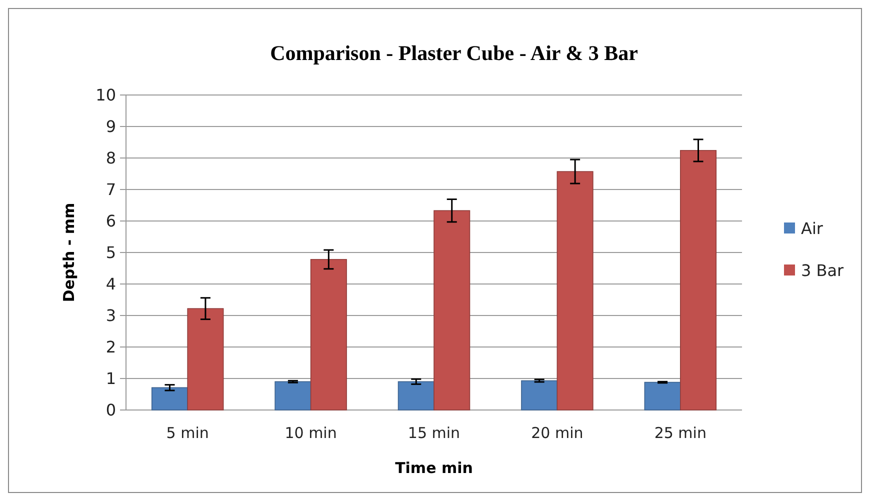 The image size is (870, 501). What do you see at coordinates (111, 410) in the screenshot?
I see `y-tick-label: 0` at bounding box center [111, 410].